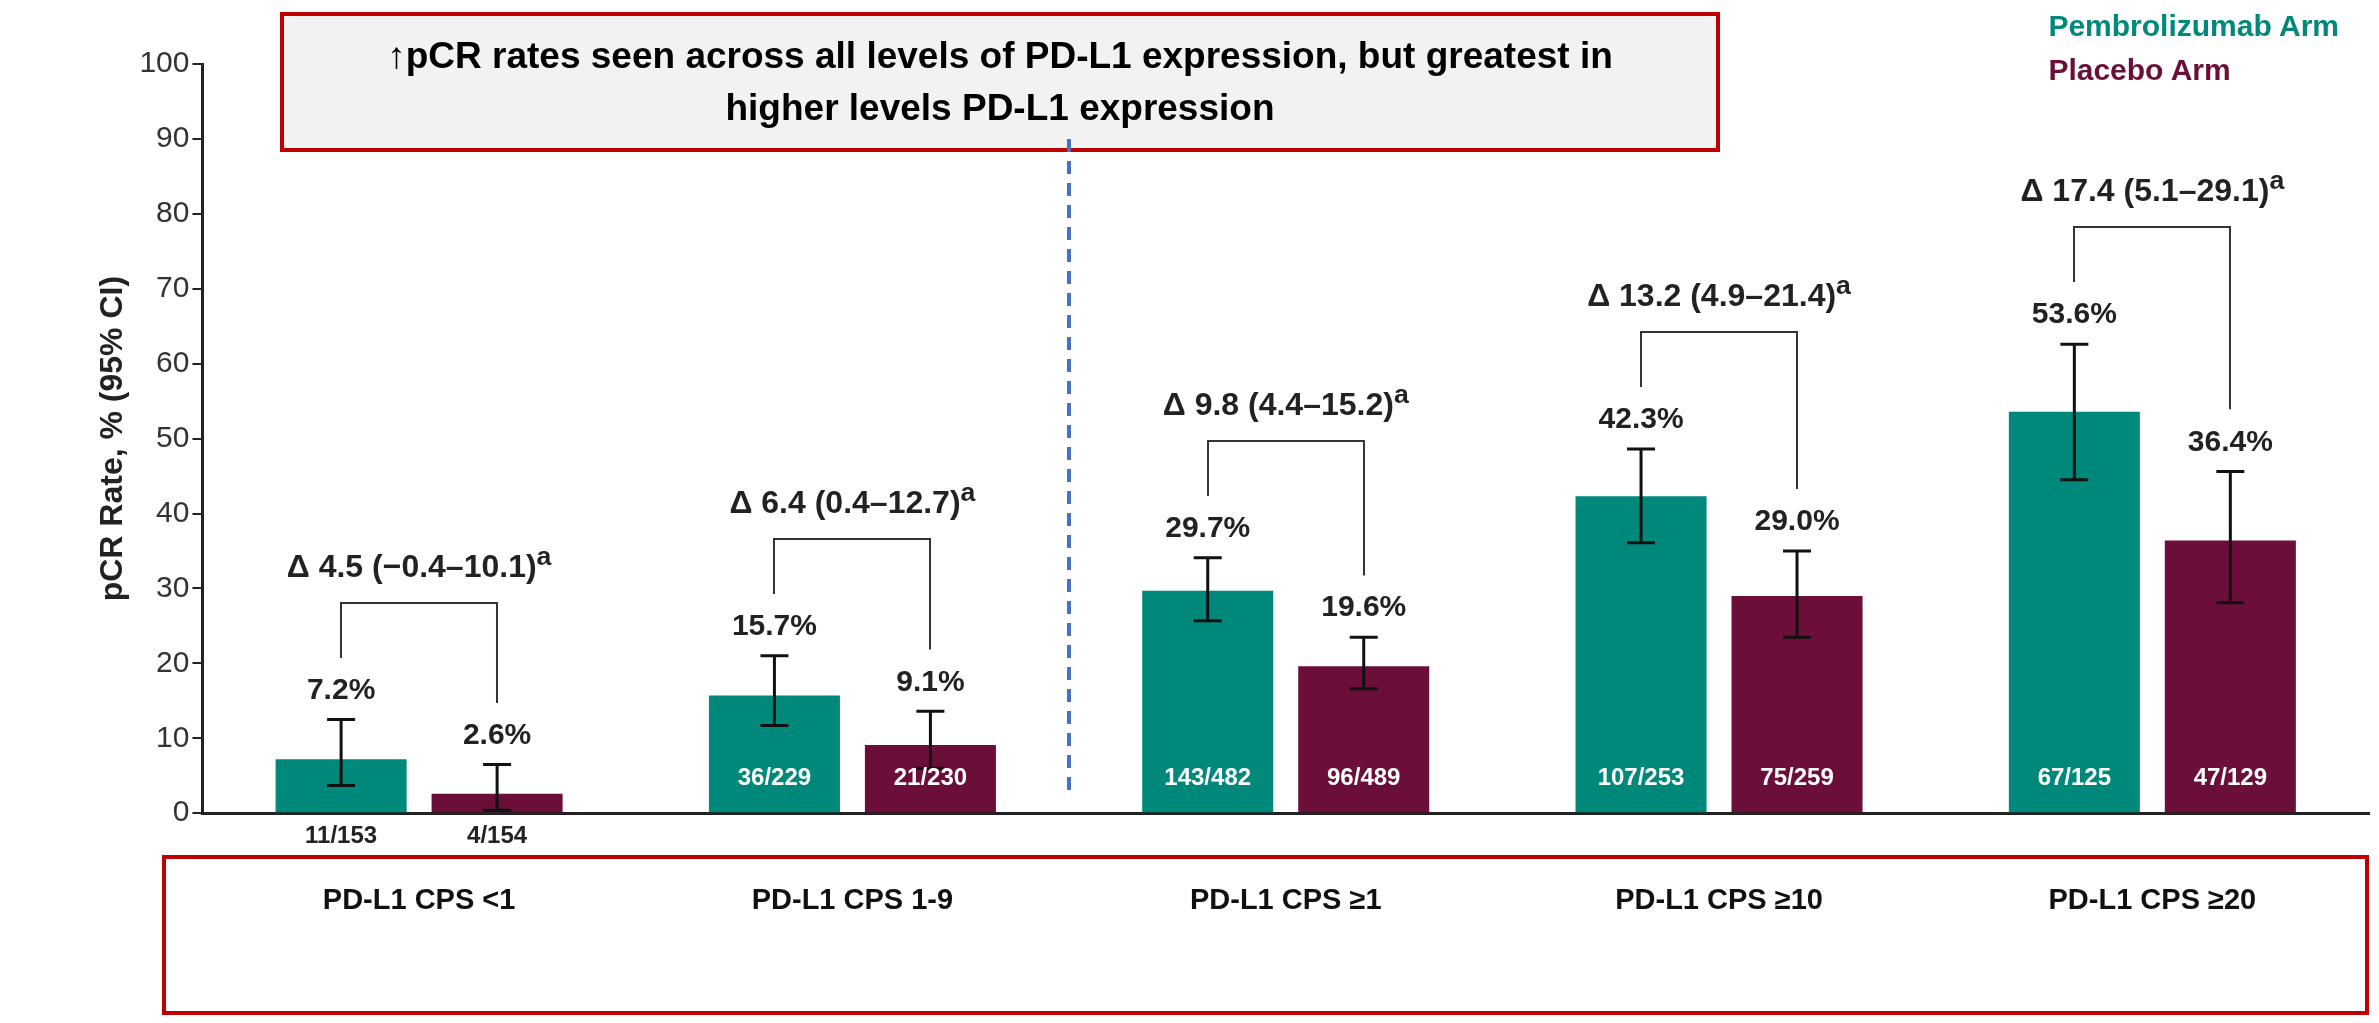  I want to click on annotation: Δ 6.4 (0.4–12.7)$^{a}$, so click(852, 498).